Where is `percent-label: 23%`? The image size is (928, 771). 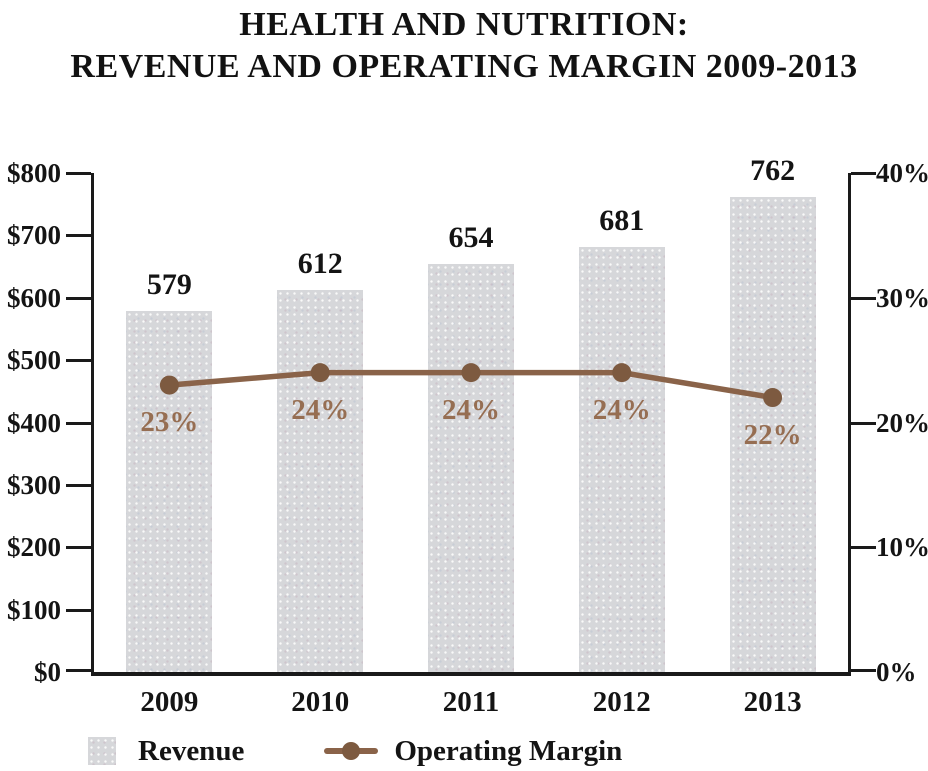
percent-label: 23% is located at coordinates (169, 422).